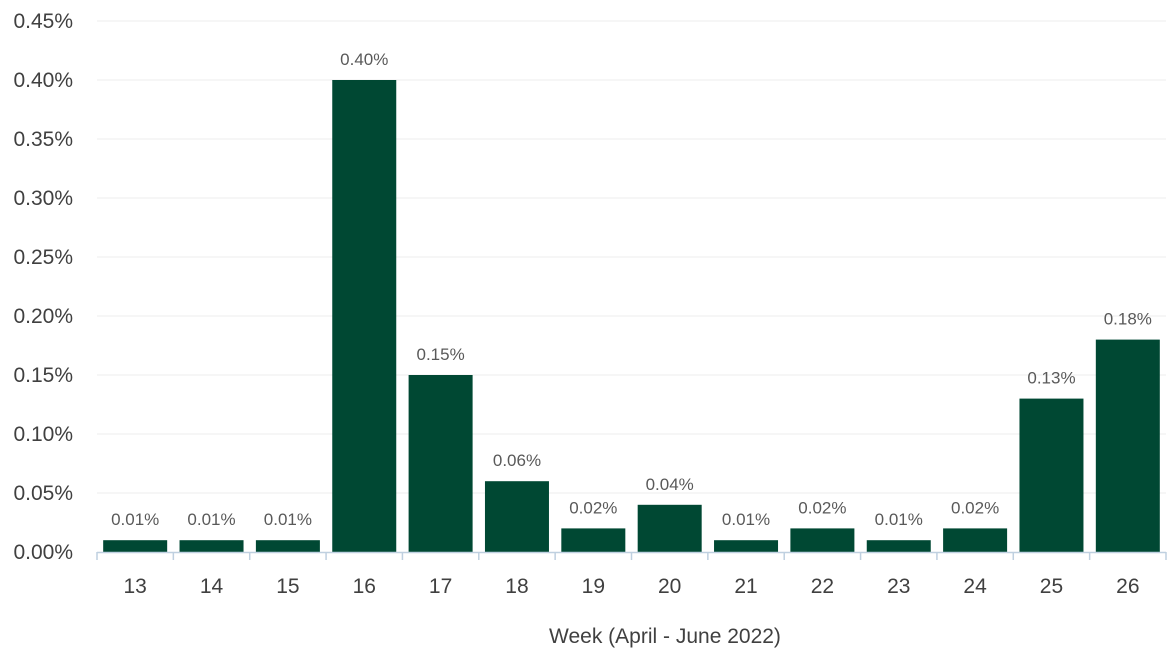  What do you see at coordinates (43, 257) in the screenshot?
I see `y-tick-label: 0.25%` at bounding box center [43, 257].